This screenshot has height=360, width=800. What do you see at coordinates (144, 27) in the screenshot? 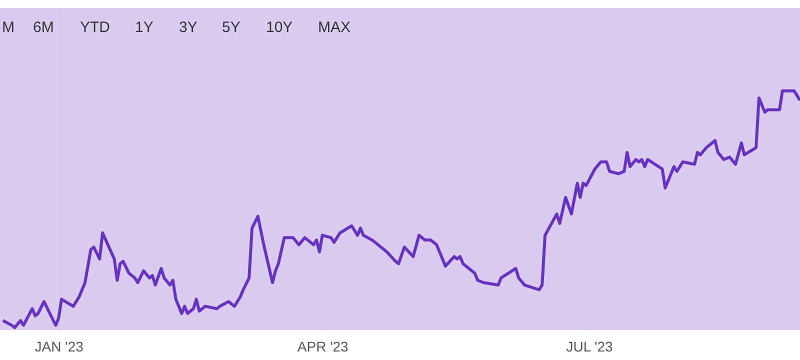
I see `text: 1Y` at bounding box center [144, 27].